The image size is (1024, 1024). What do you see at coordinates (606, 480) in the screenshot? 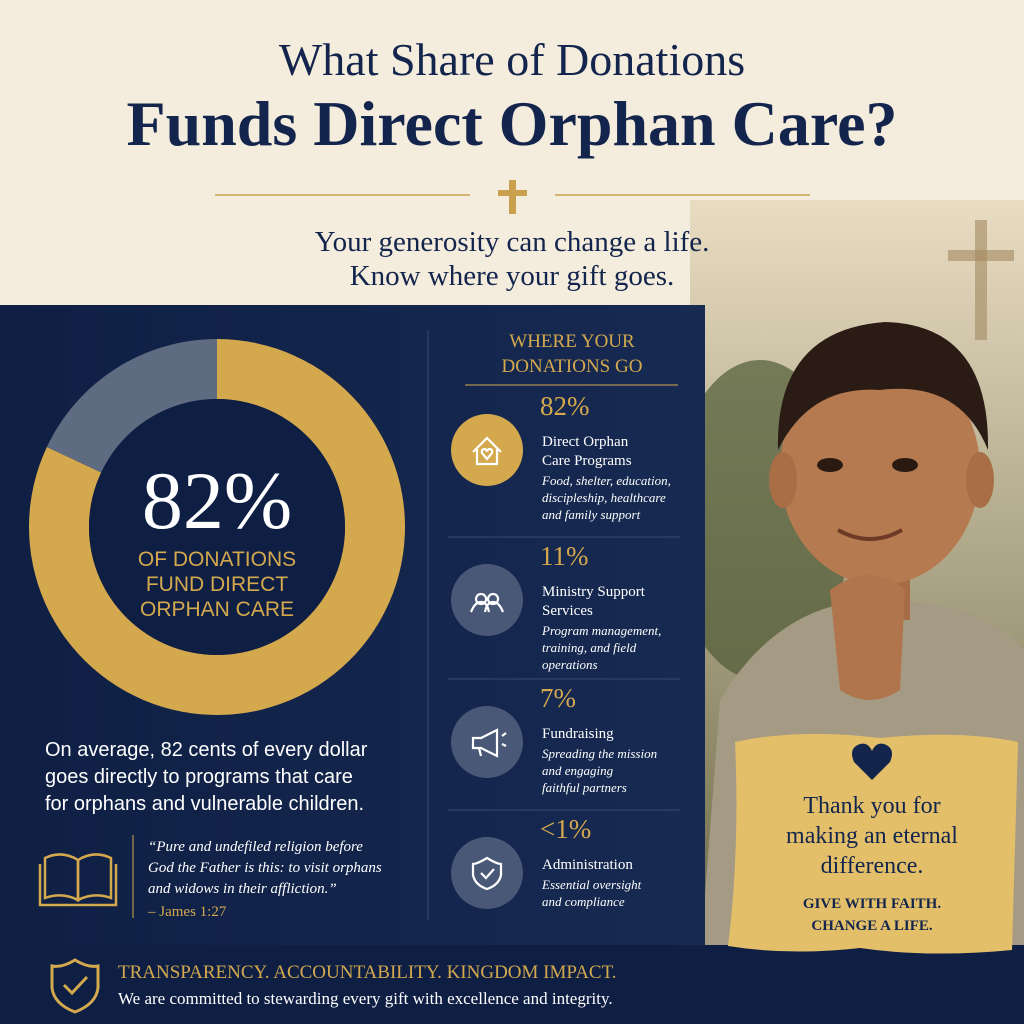
I see `item-desc: Food, shelter, education,` at bounding box center [606, 480].